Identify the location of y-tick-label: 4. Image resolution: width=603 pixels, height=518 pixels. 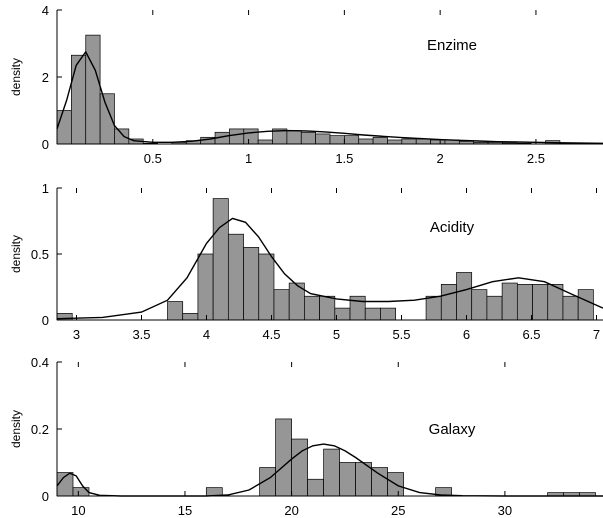
(45, 10).